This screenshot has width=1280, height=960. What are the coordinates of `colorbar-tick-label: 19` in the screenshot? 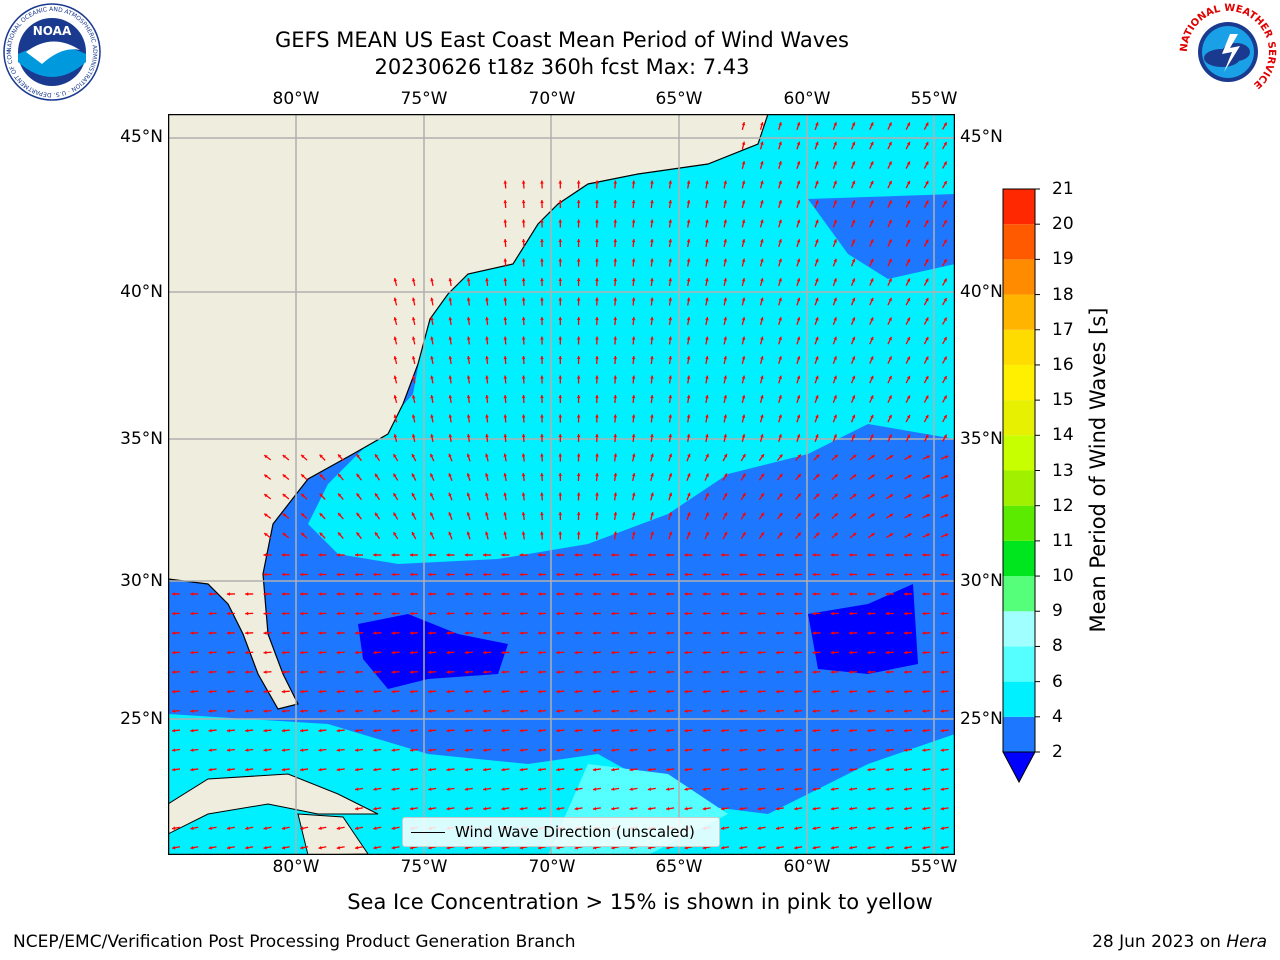 It's located at (1063, 259).